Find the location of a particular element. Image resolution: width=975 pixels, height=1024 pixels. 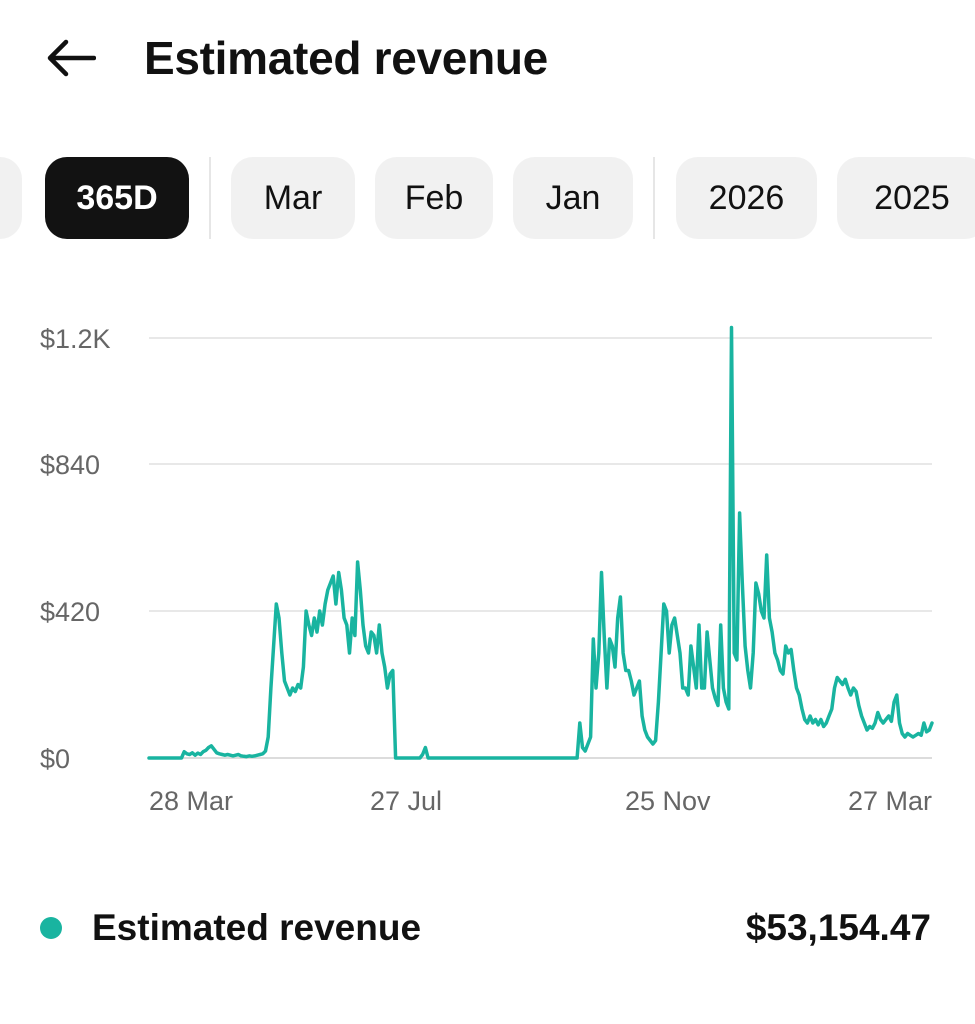

tab-jan: Jan is located at coordinates (573, 198).